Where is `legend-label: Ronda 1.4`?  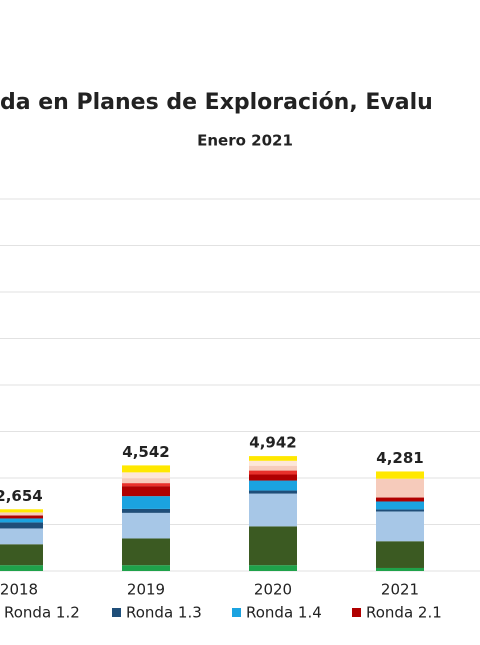
legend-label: Ronda 1.4 is located at coordinates (284, 613).